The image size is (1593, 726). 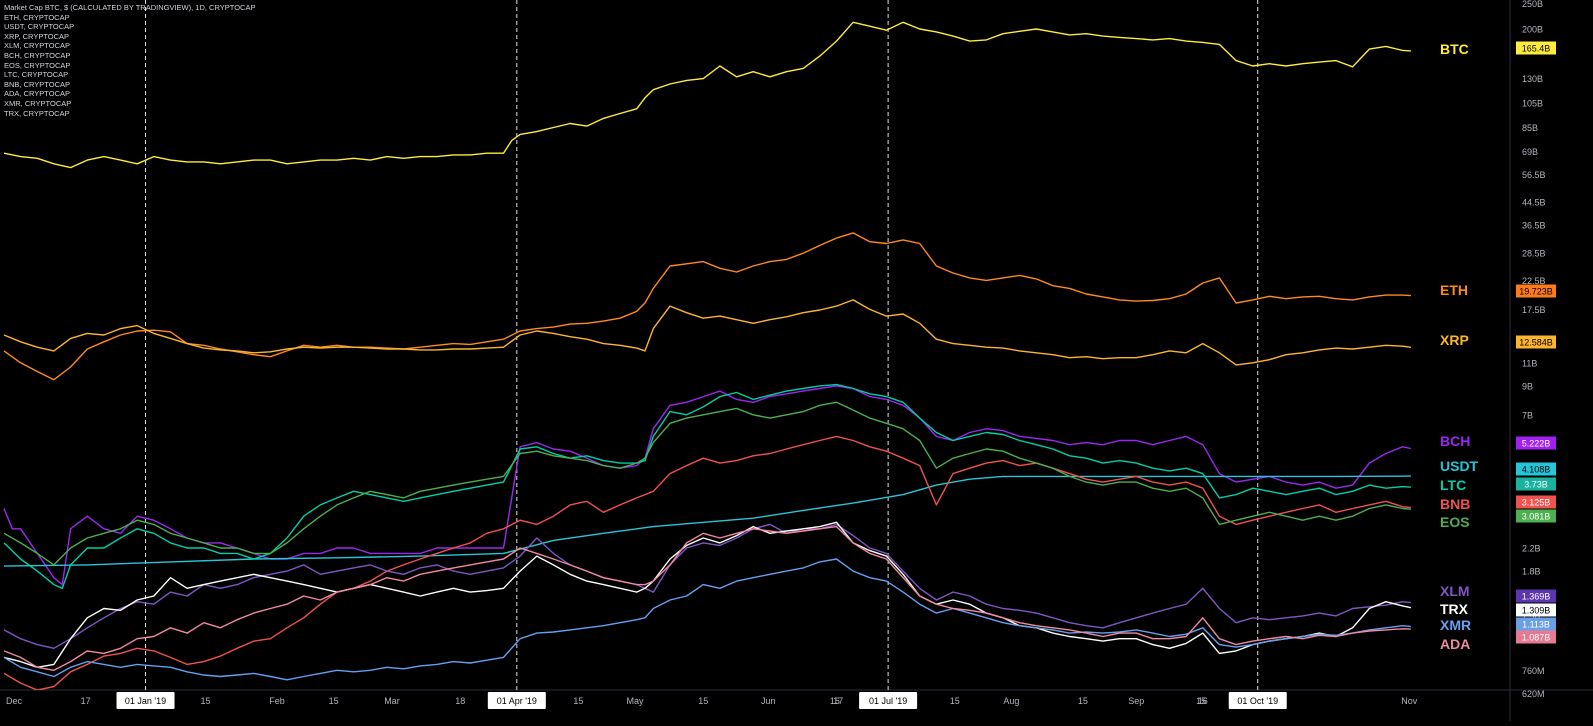 I want to click on y-tick-label: 105B, so click(x=1532, y=104).